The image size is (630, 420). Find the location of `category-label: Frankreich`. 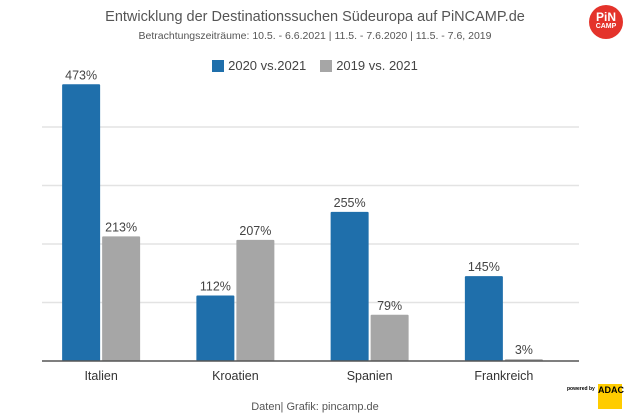

category-label: Frankreich is located at coordinates (503, 376).